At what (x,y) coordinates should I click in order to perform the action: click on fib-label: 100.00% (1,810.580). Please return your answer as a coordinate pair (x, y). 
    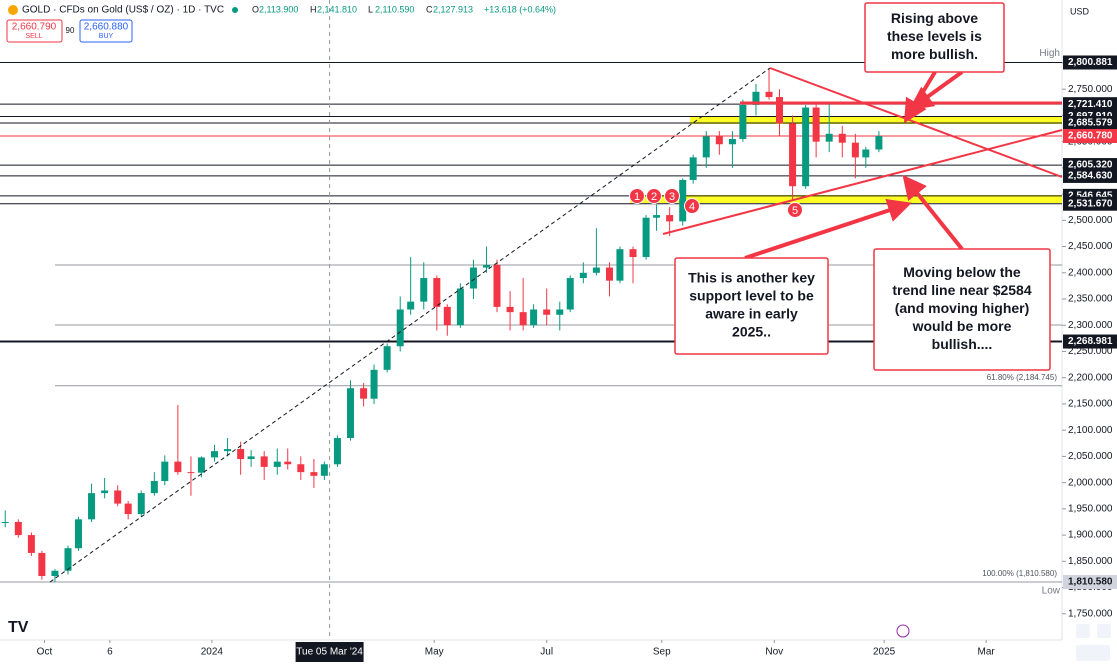
    Looking at the image, I should click on (1019, 573).